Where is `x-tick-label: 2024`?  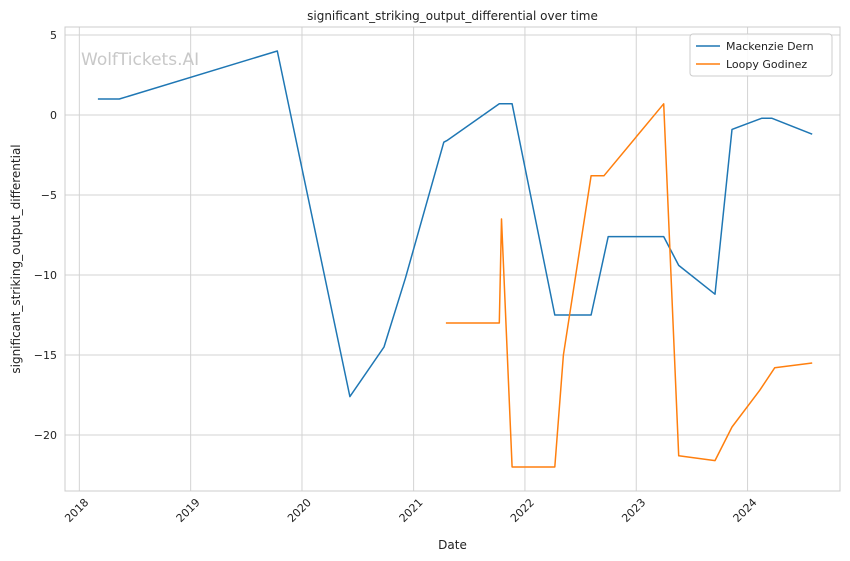 x-tick-label: 2024 is located at coordinates (745, 510).